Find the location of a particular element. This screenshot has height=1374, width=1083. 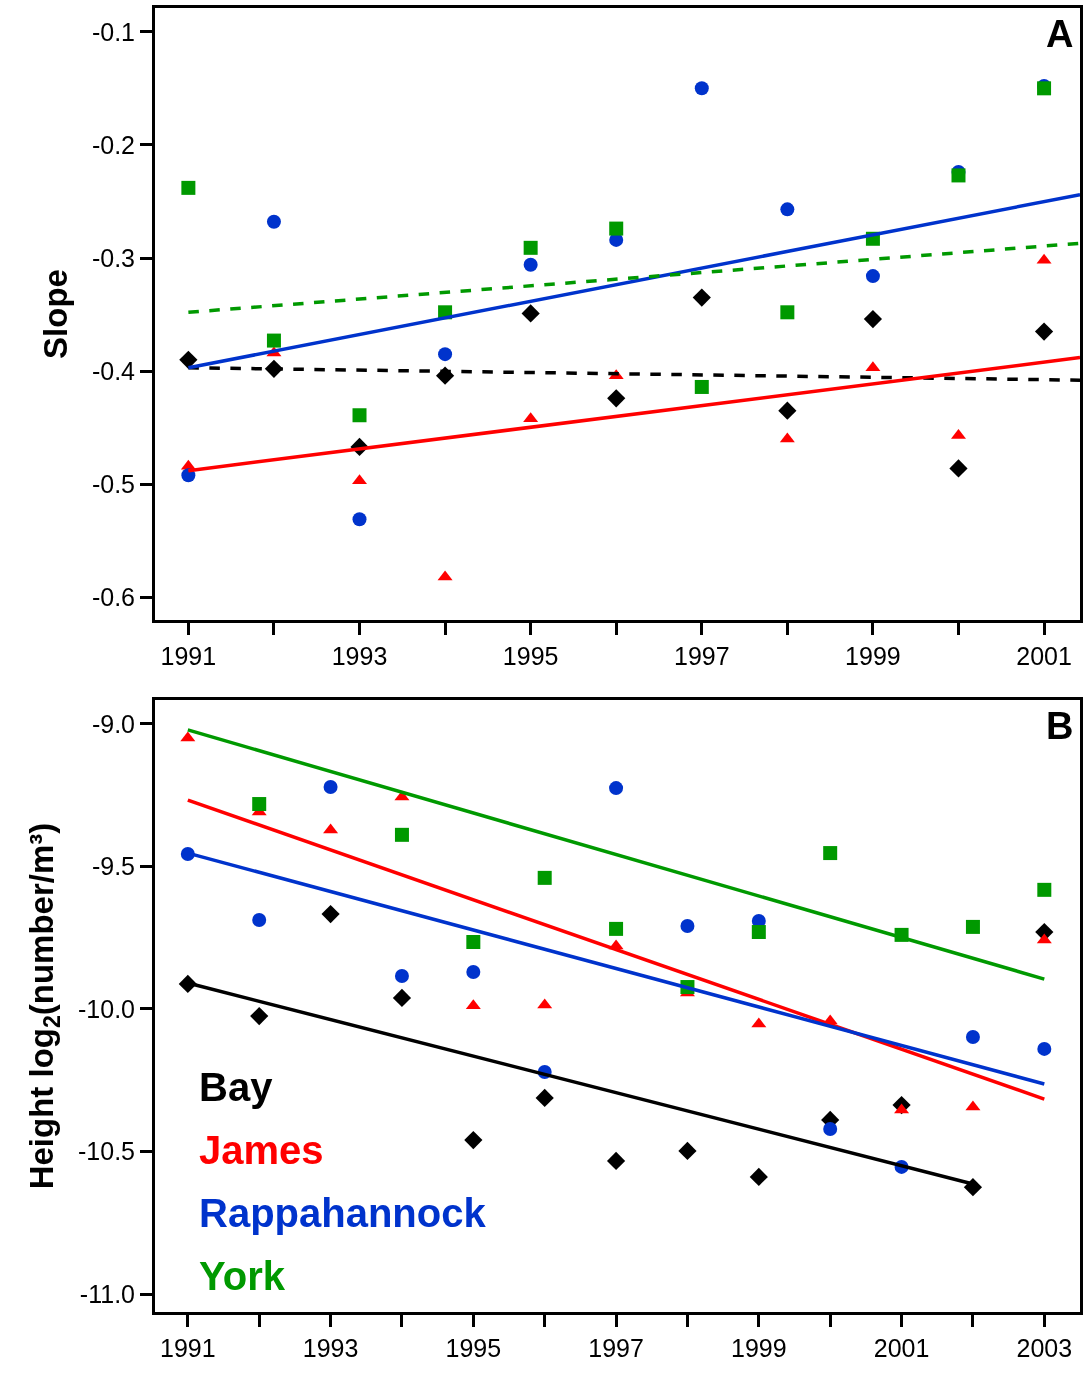

text: York is located at coordinates (242, 1276).